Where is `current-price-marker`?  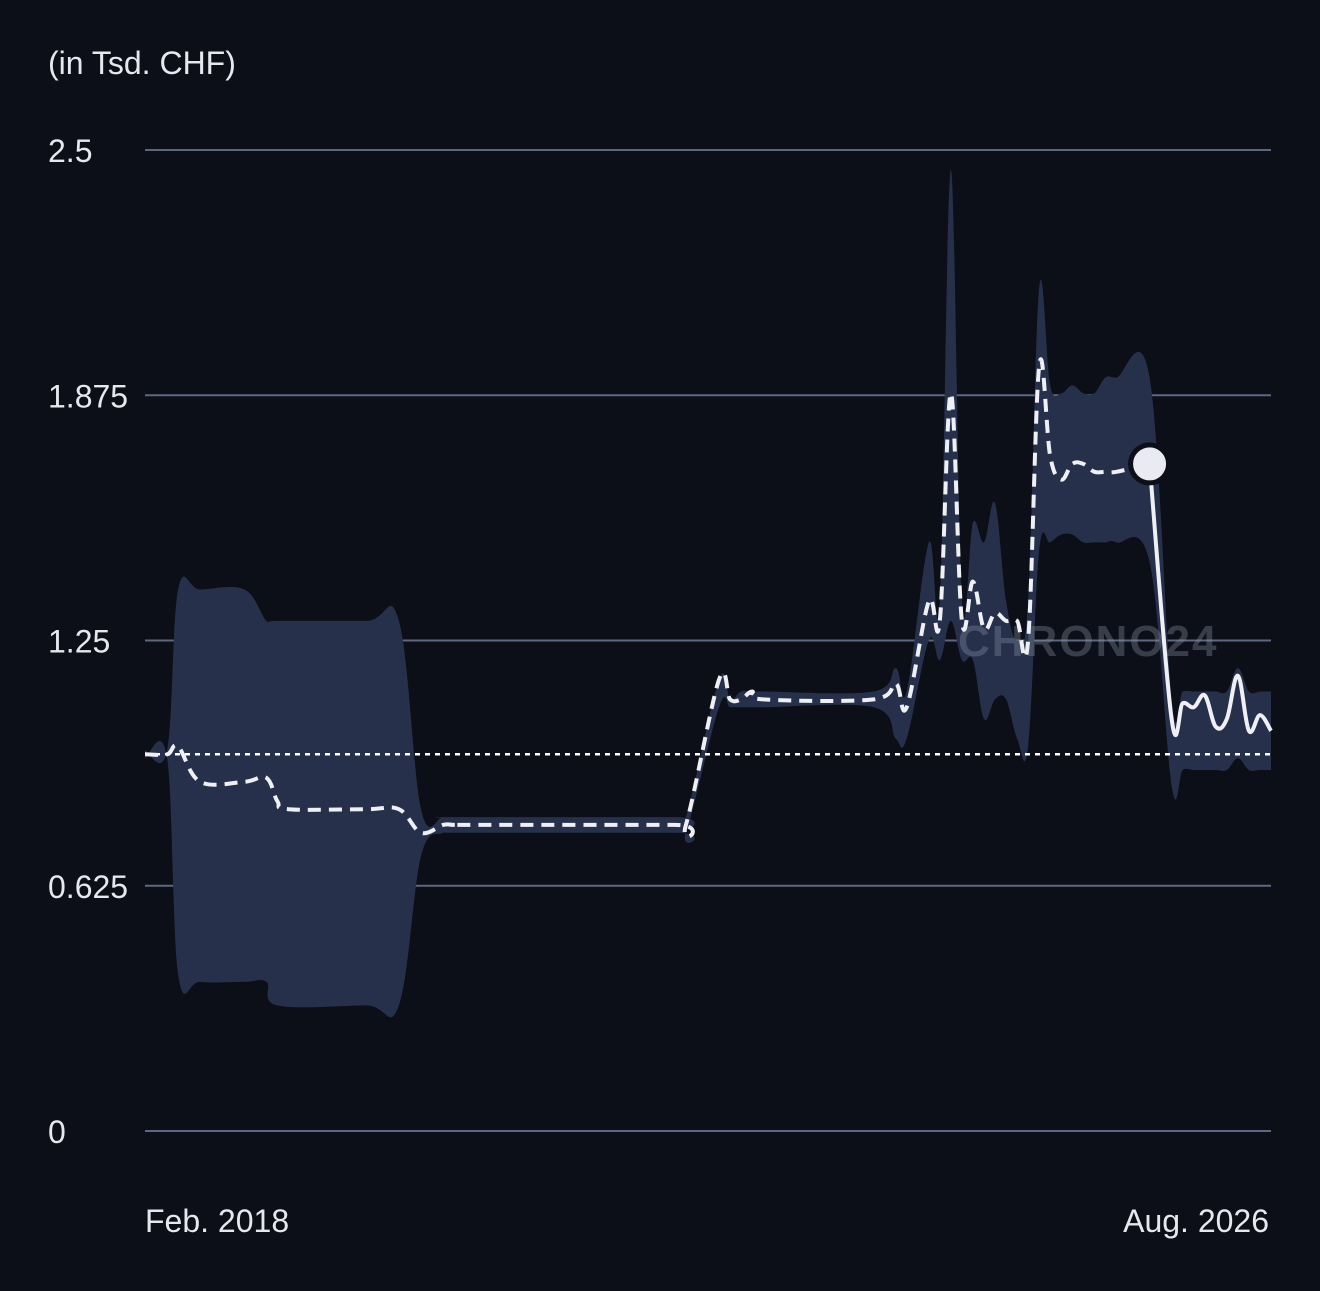
current-price-marker is located at coordinates (1150, 464).